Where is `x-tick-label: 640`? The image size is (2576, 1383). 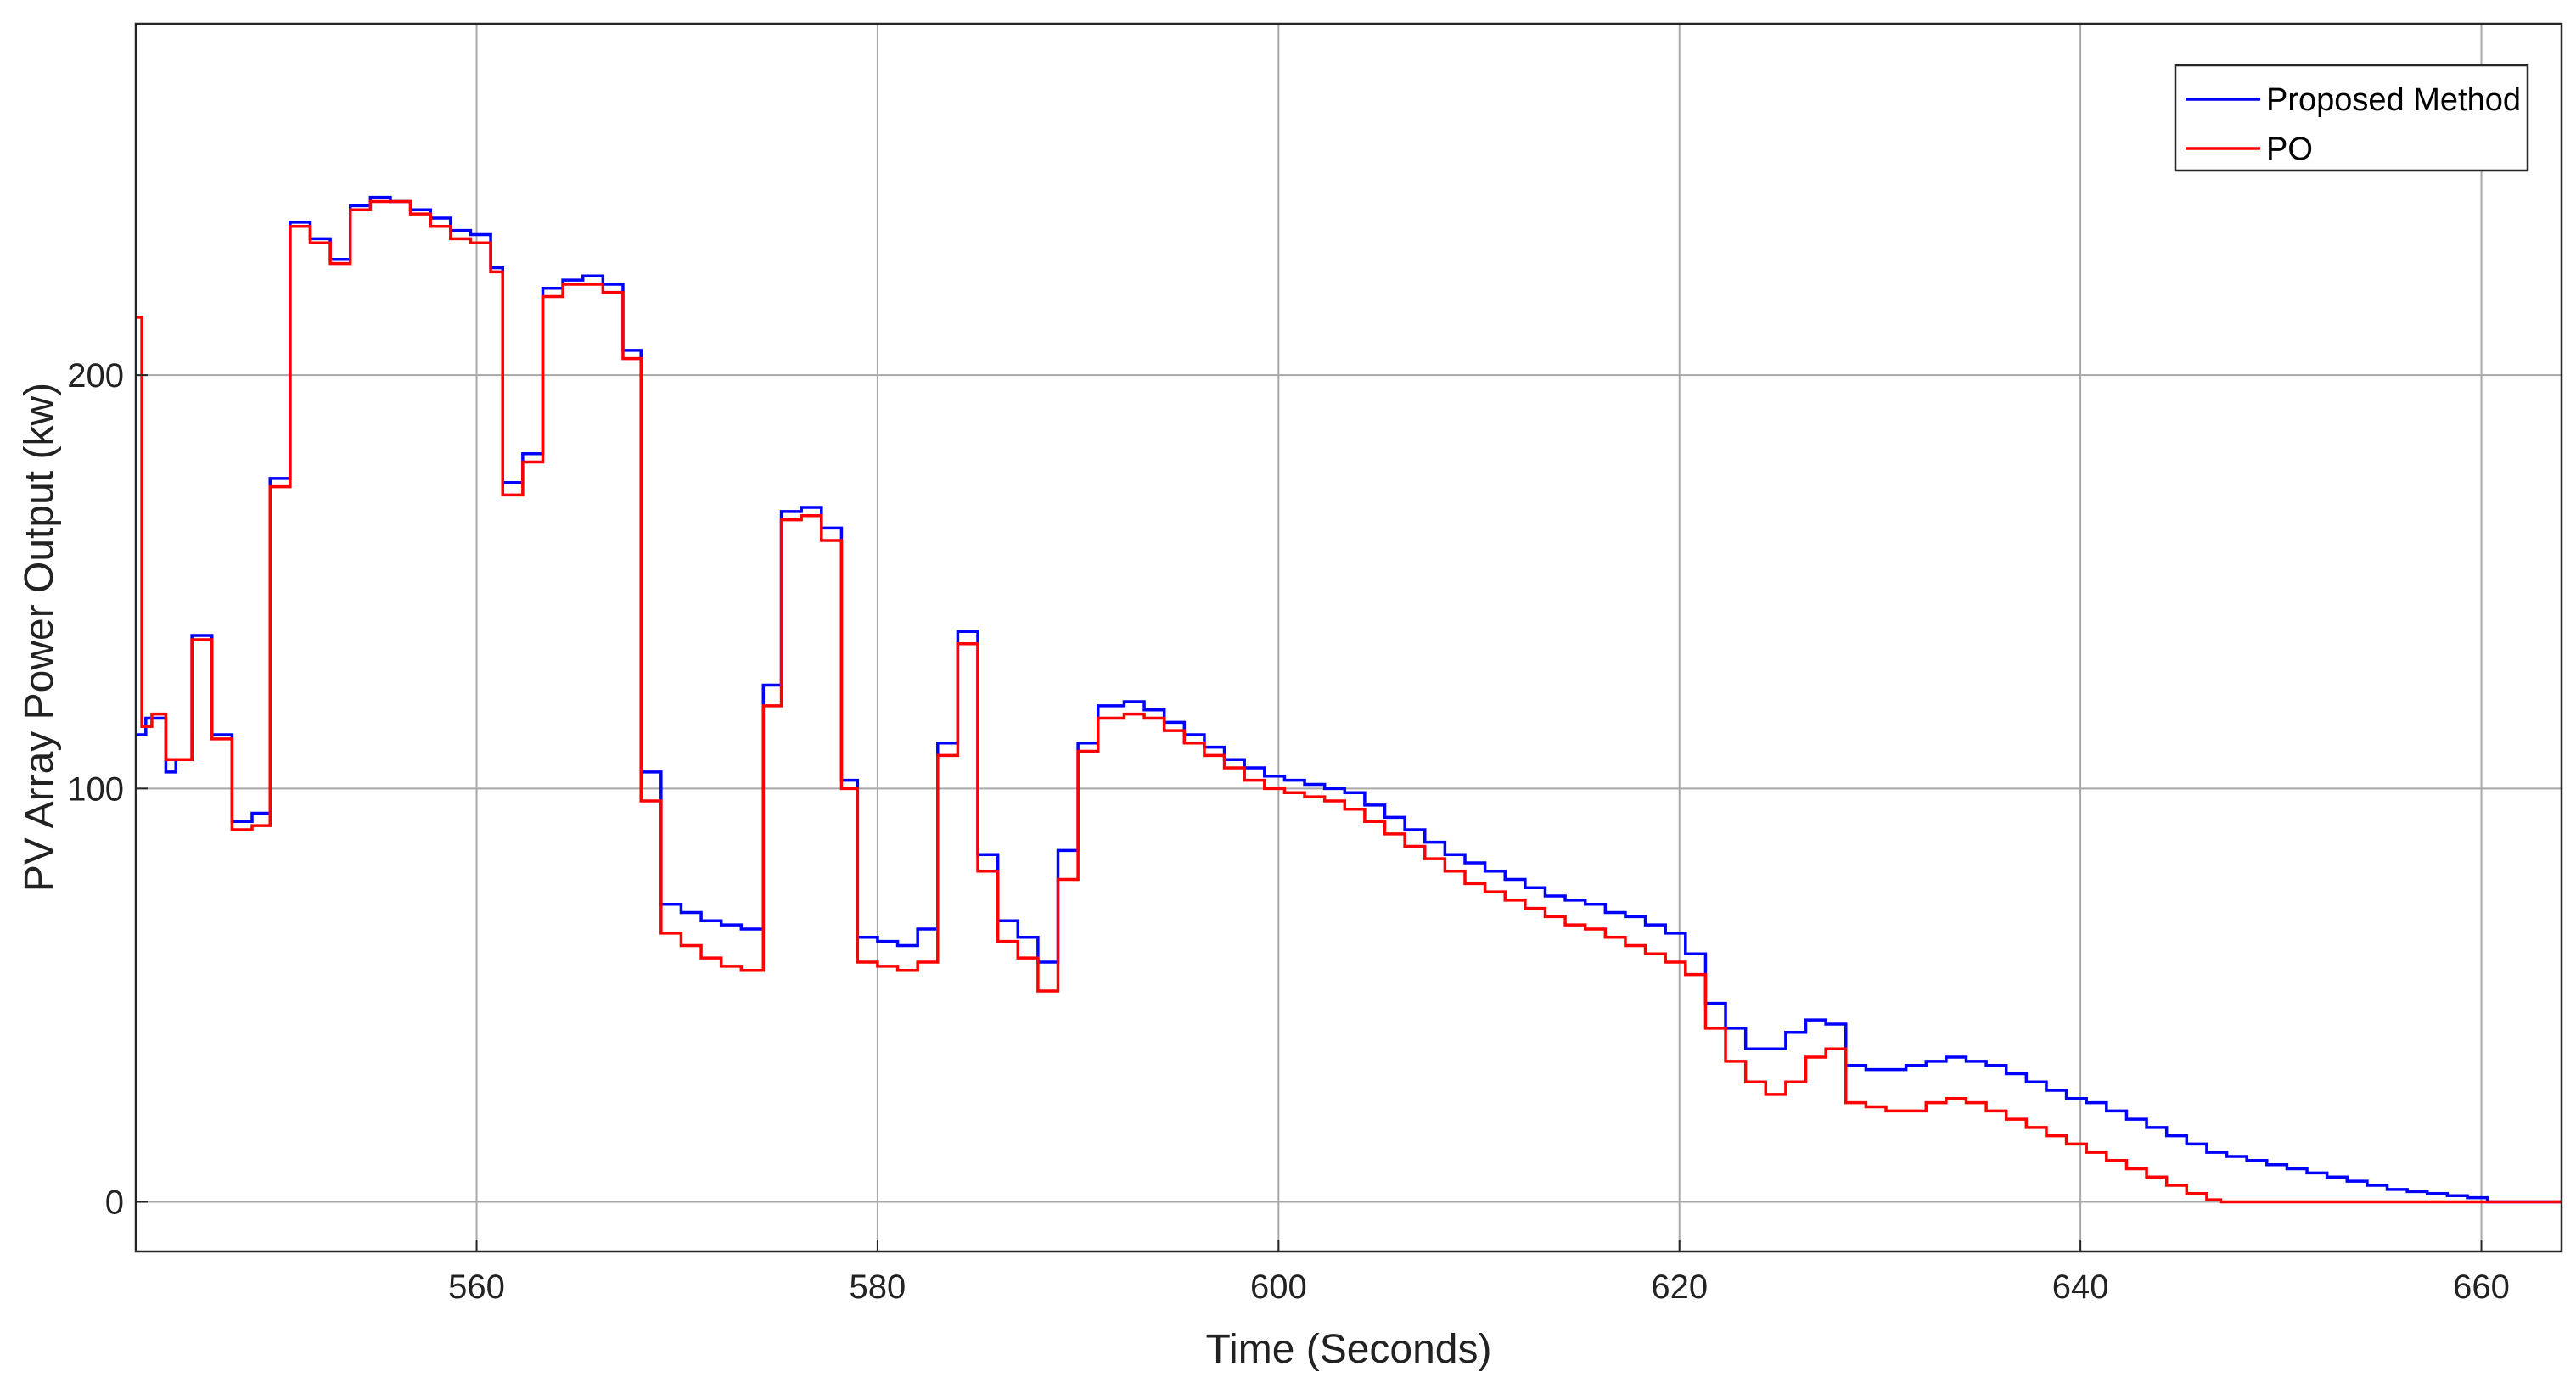 x-tick-label: 640 is located at coordinates (2080, 1287).